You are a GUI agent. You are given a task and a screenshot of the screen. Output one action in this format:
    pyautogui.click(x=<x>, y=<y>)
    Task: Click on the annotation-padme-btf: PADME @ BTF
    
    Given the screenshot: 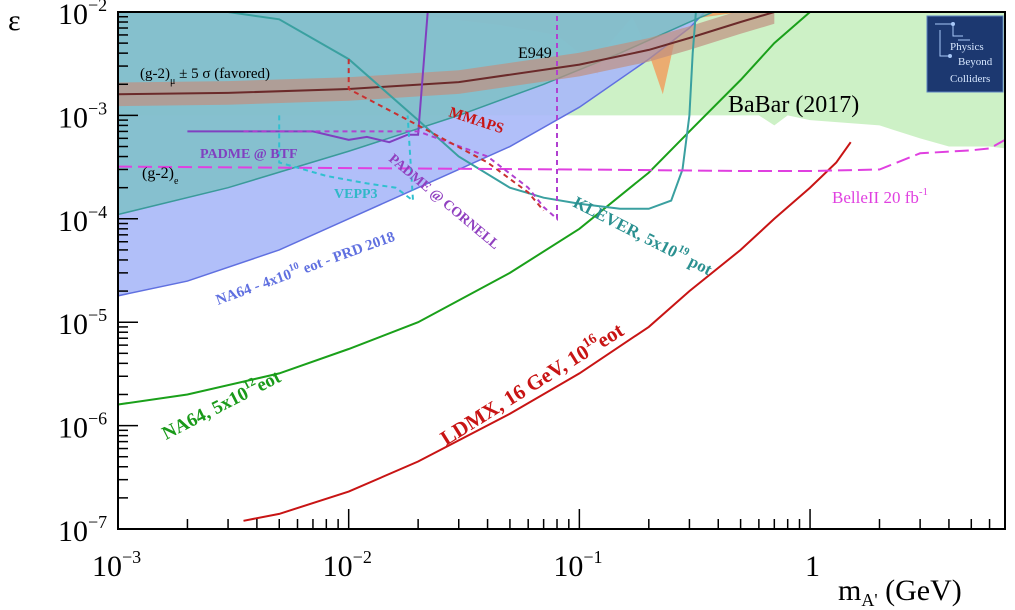 What is the action you would take?
    pyautogui.click(x=249, y=154)
    